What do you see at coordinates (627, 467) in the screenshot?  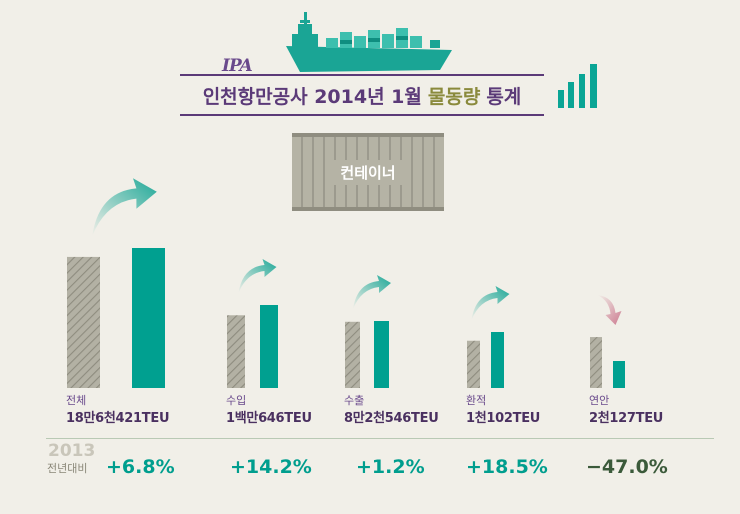 I see `change-label-4: −47.0%` at bounding box center [627, 467].